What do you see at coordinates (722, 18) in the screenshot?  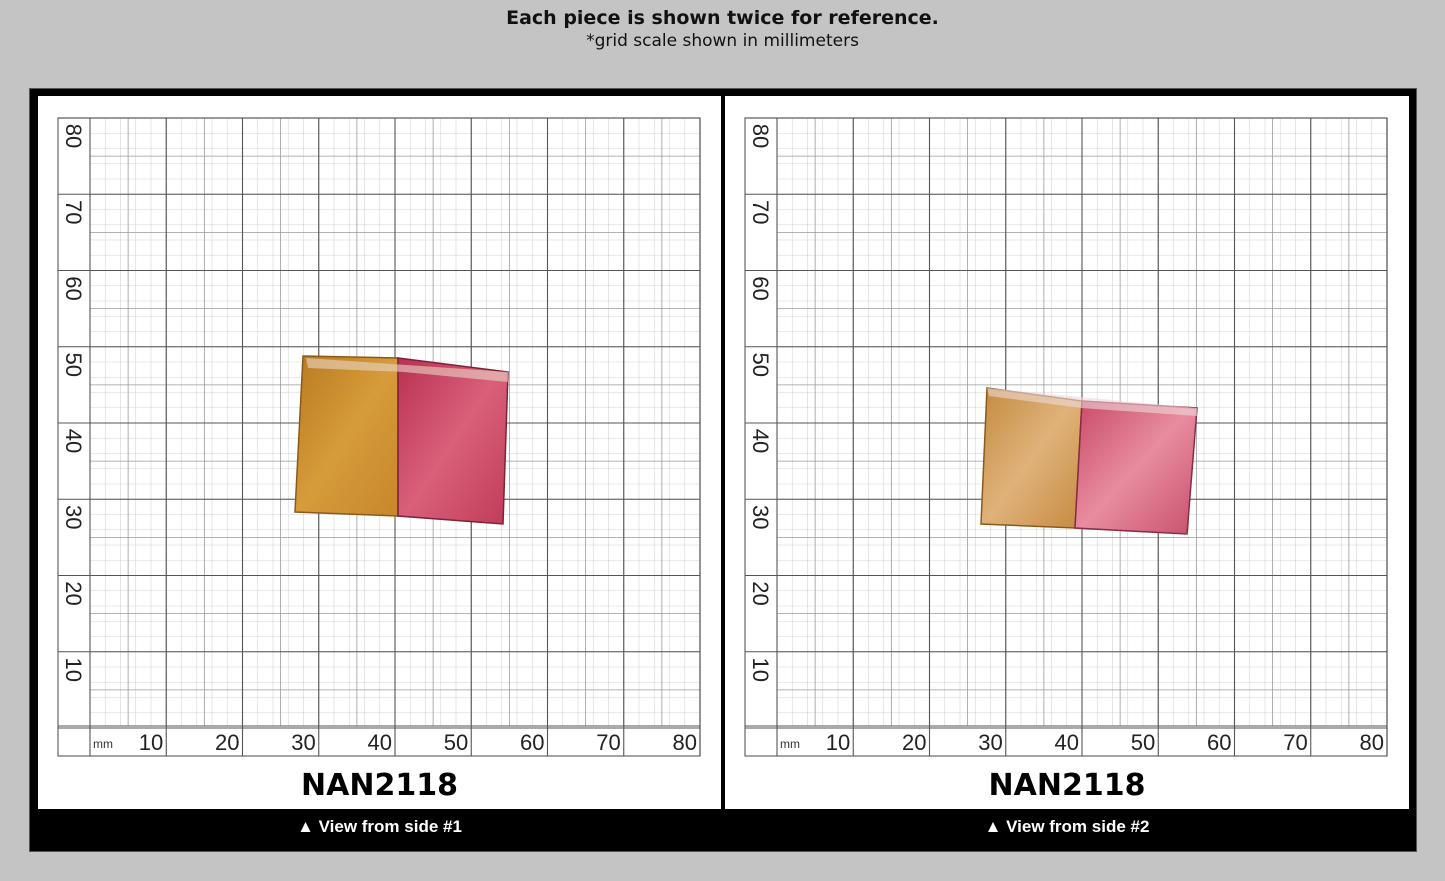 I see `header-title: Each piece is shown twice for reference.` at bounding box center [722, 18].